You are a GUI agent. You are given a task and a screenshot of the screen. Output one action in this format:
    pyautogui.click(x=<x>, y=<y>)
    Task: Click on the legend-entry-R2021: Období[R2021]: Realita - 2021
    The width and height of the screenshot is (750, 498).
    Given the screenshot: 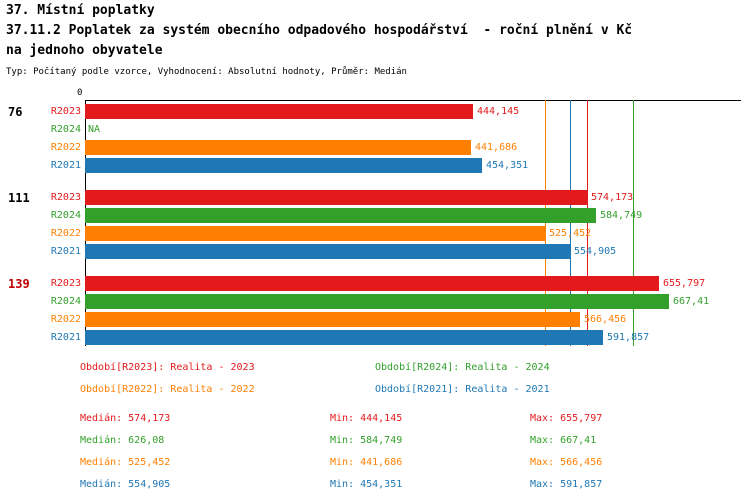 What is the action you would take?
    pyautogui.click(x=462, y=389)
    